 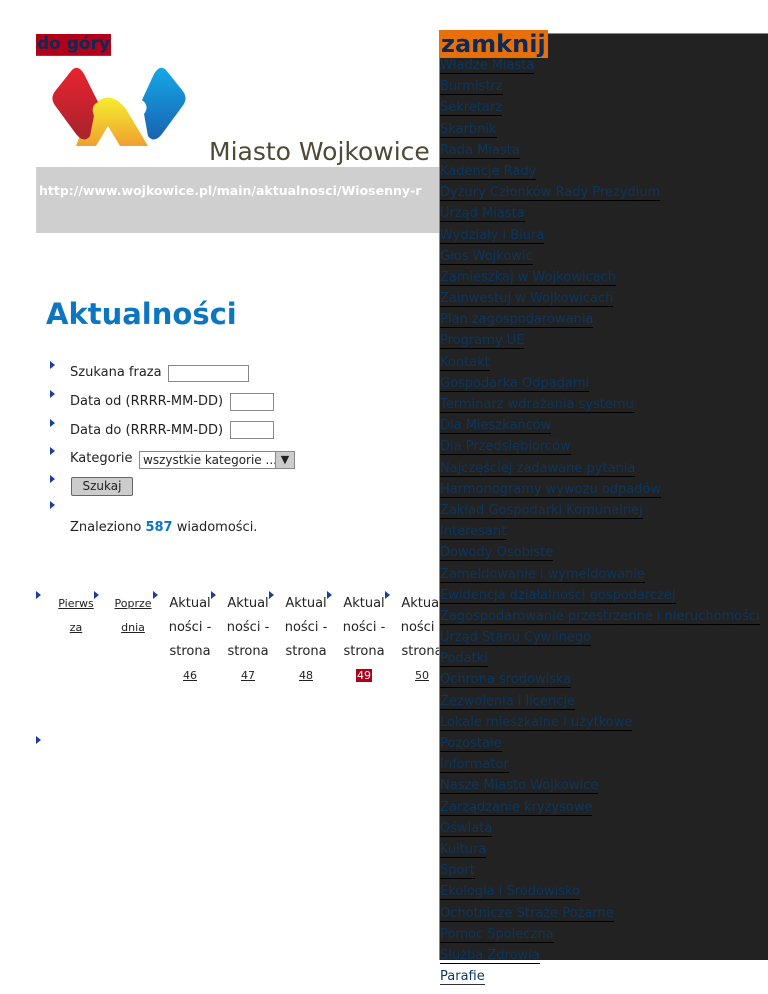 I want to click on menu-link: Zakład Gospodarki Komunalnej, so click(x=541, y=510).